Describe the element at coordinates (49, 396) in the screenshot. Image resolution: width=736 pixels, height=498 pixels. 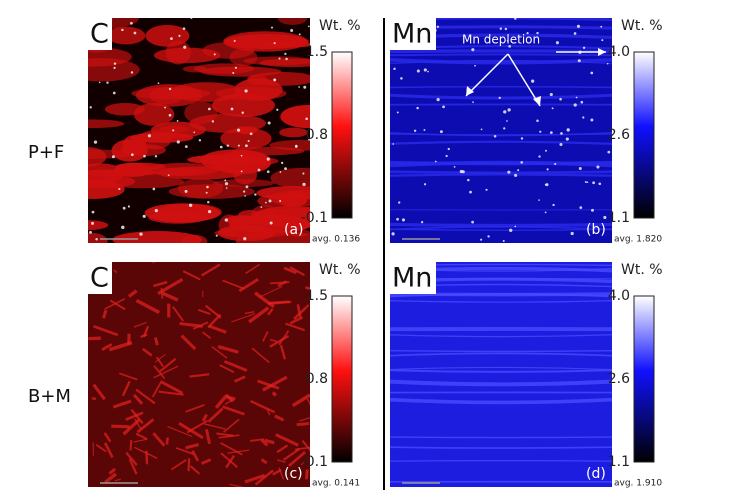
I see `row-label: B+M` at that location.